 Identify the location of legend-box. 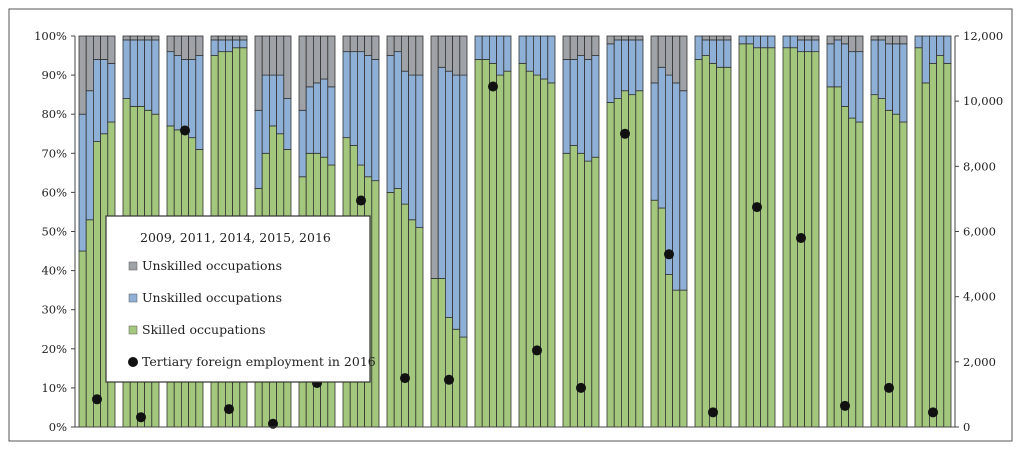
(238, 299).